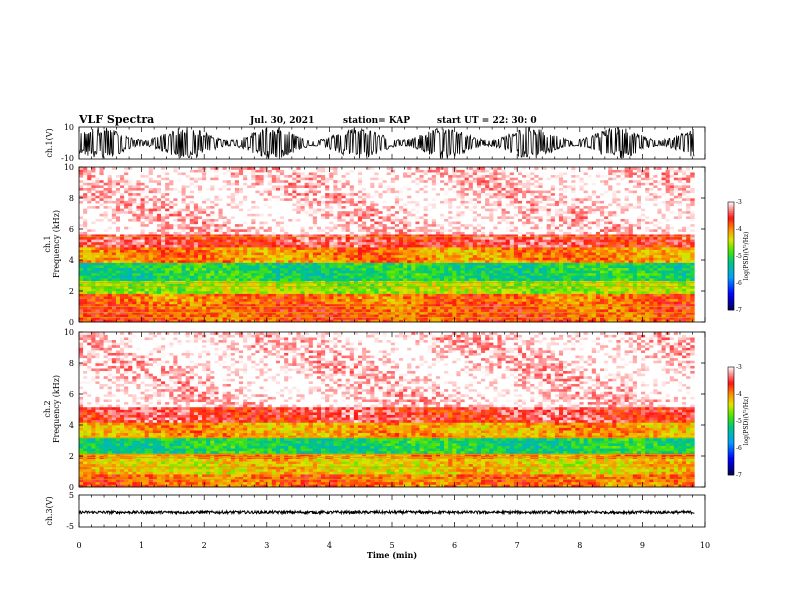  Describe the element at coordinates (47, 408) in the screenshot. I see `ch2-spec-ylabel-channel: ch.2` at that location.